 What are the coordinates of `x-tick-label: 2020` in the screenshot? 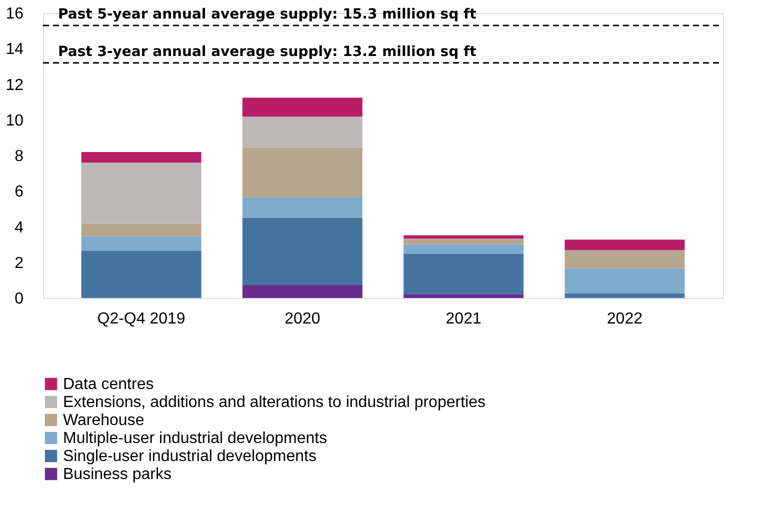 It's located at (302, 319).